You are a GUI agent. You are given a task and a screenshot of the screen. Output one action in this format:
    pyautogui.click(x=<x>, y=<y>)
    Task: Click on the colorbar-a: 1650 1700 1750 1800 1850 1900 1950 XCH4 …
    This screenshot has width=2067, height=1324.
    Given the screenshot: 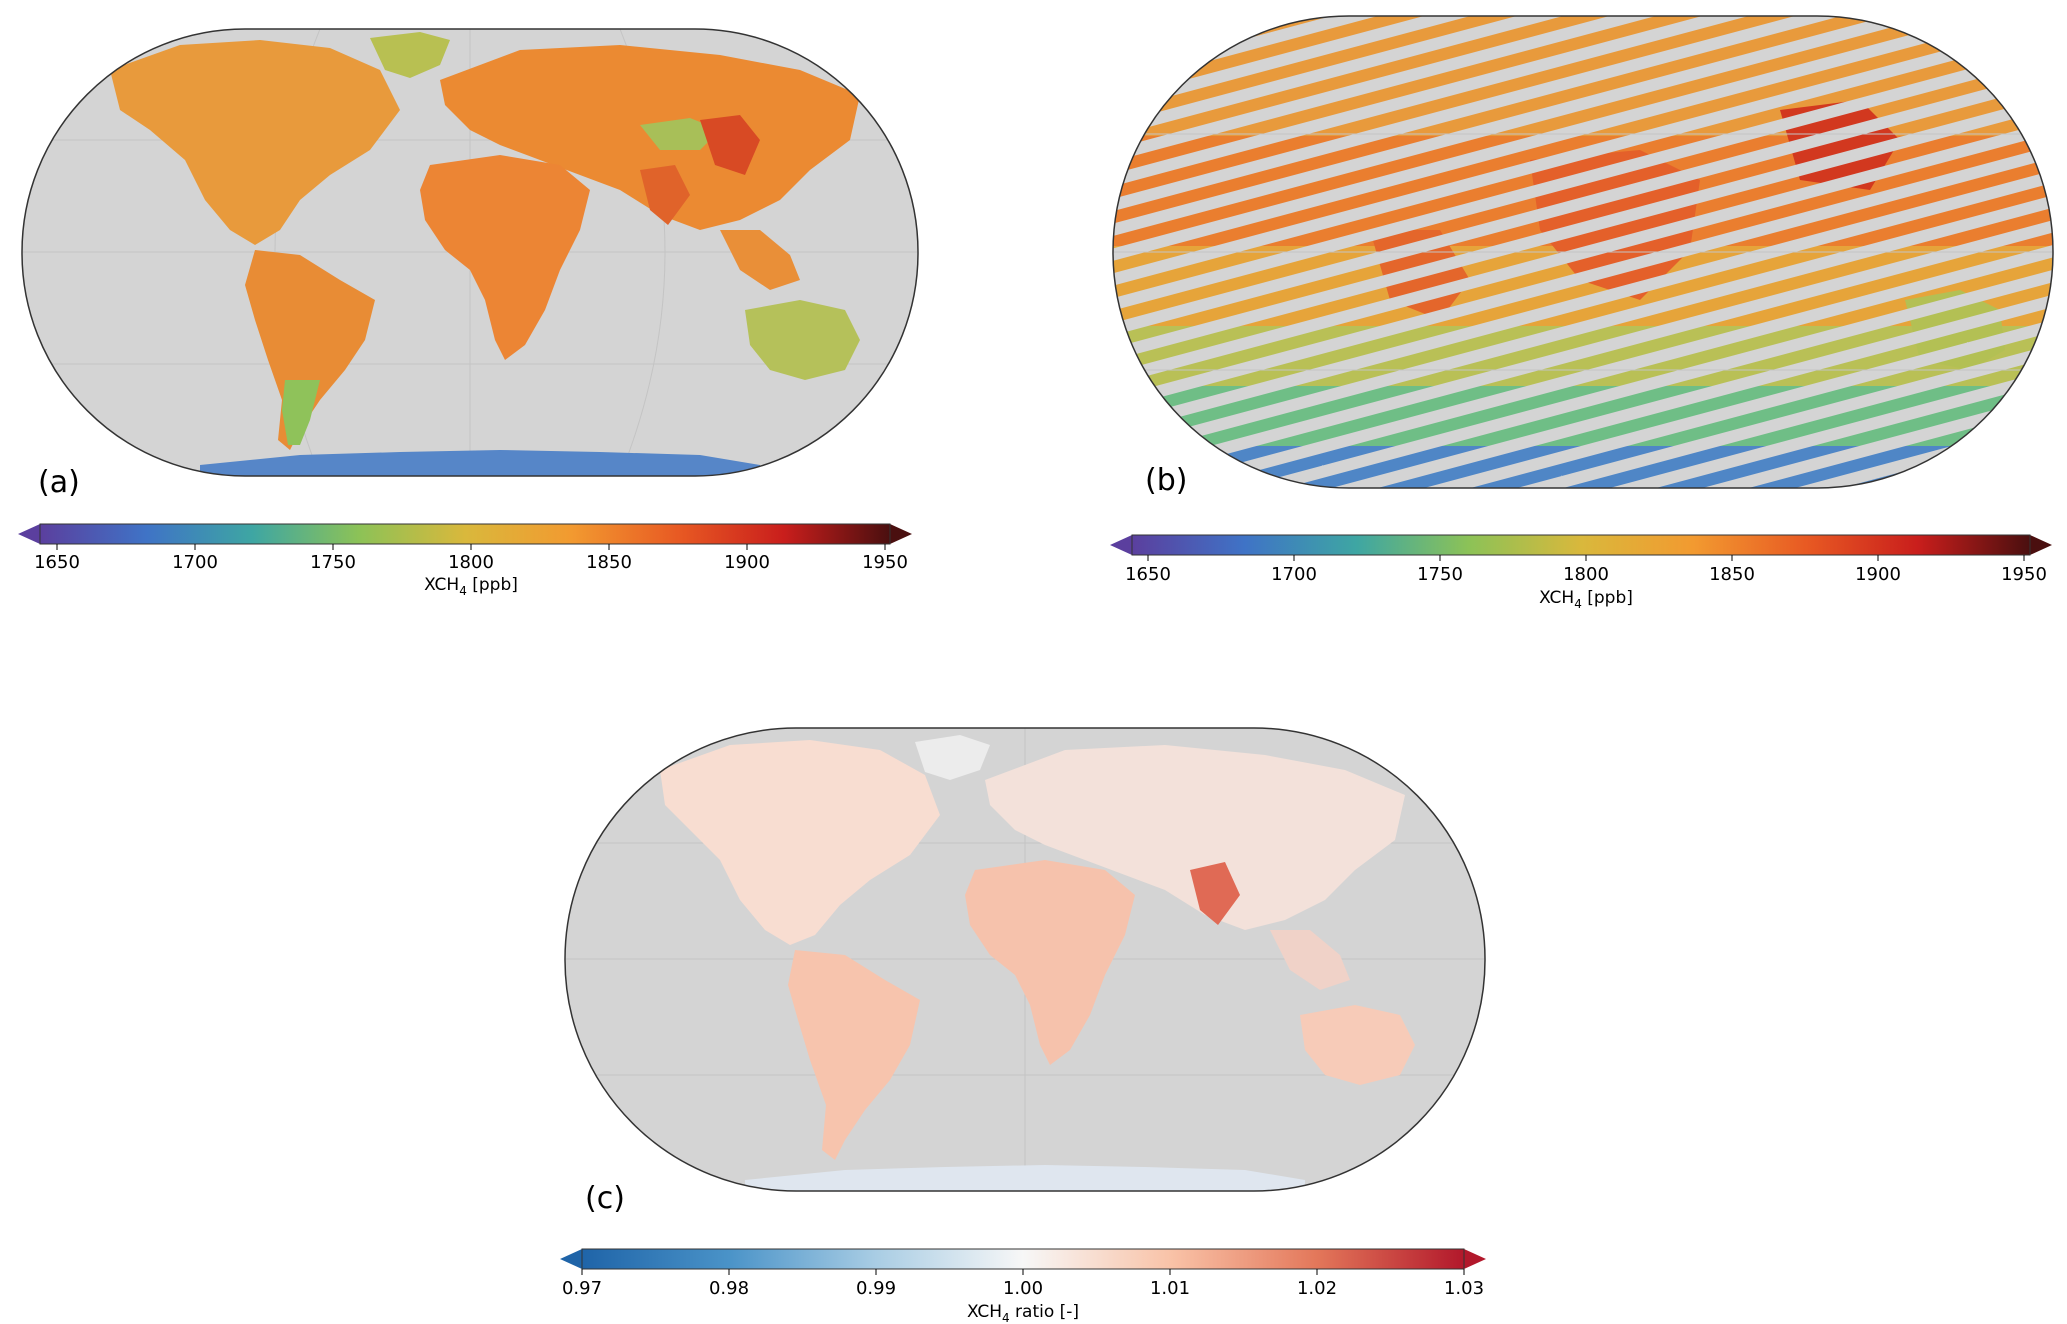 What is the action you would take?
    pyautogui.click(x=465, y=560)
    